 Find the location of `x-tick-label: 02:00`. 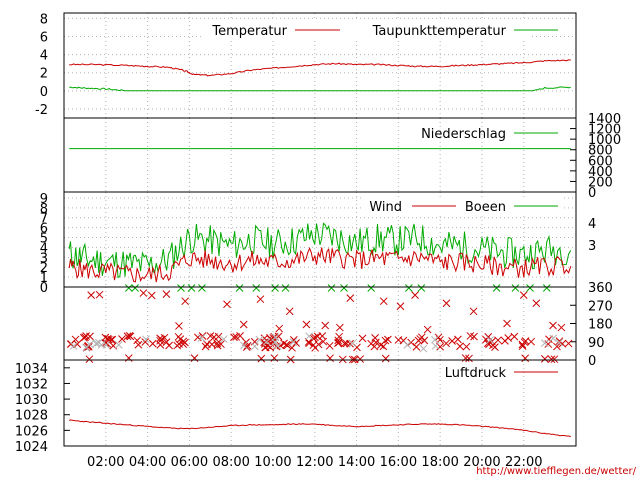

x-tick-label: 02:00 is located at coordinates (105, 462).